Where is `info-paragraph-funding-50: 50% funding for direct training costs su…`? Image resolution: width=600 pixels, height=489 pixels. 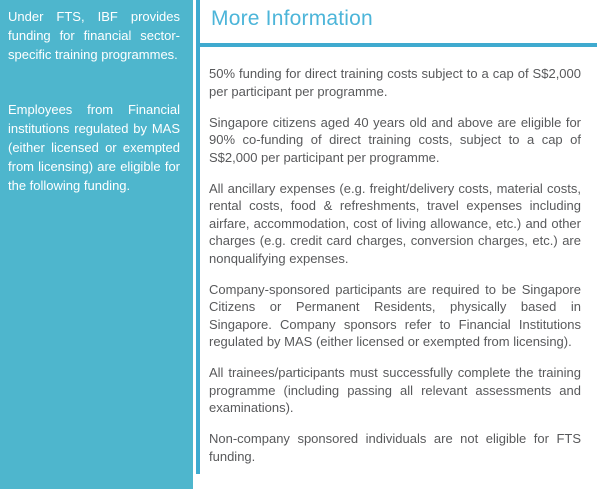 info-paragraph-funding-50: 50% funding for direct training costs su… is located at coordinates (395, 82).